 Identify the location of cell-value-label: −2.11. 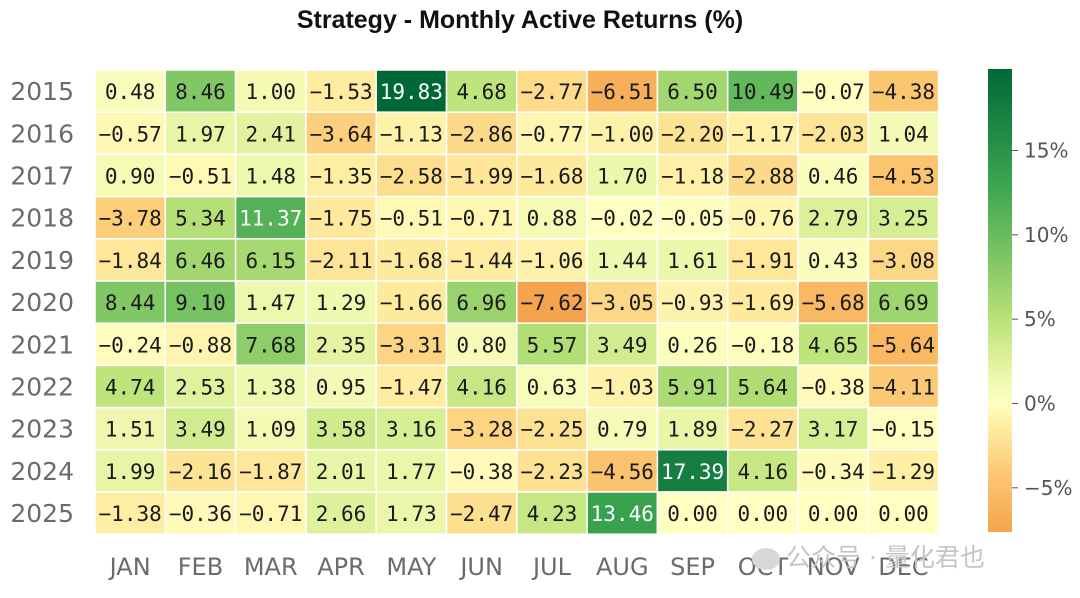
(340, 261).